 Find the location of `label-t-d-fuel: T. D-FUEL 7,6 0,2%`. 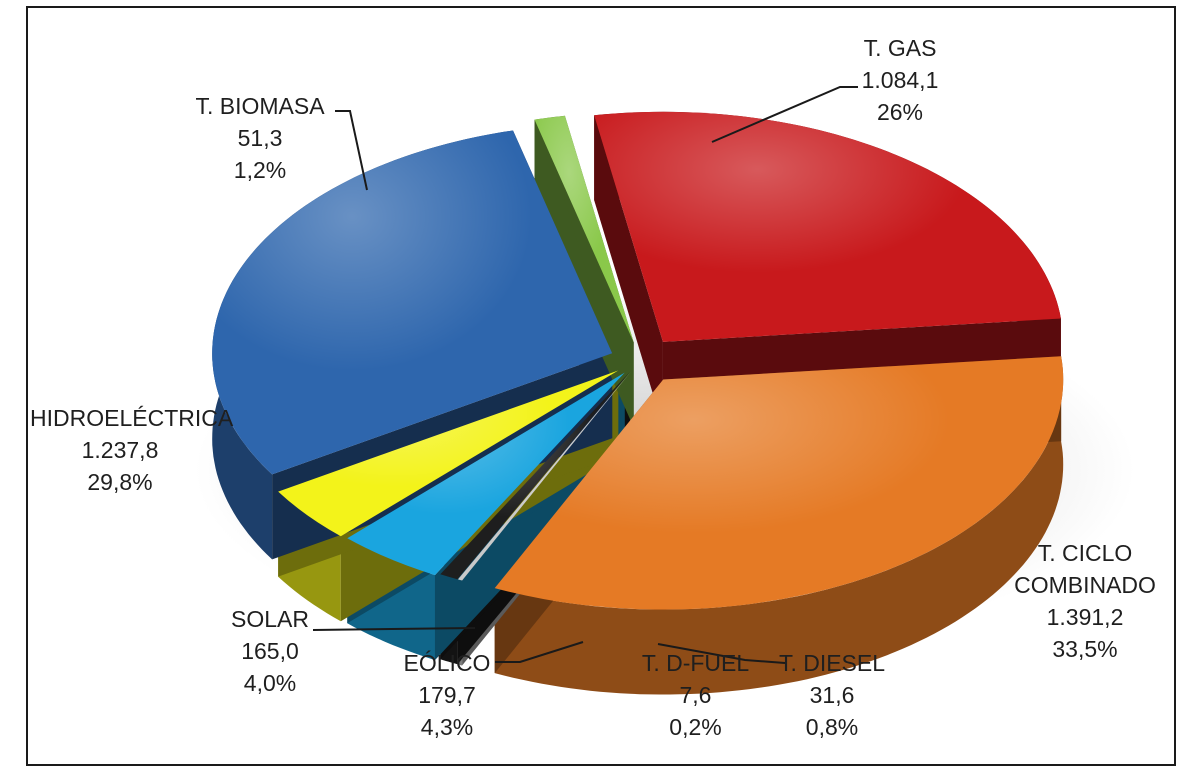

label-t-d-fuel: T. D-FUEL 7,6 0,2% is located at coordinates (695, 695).